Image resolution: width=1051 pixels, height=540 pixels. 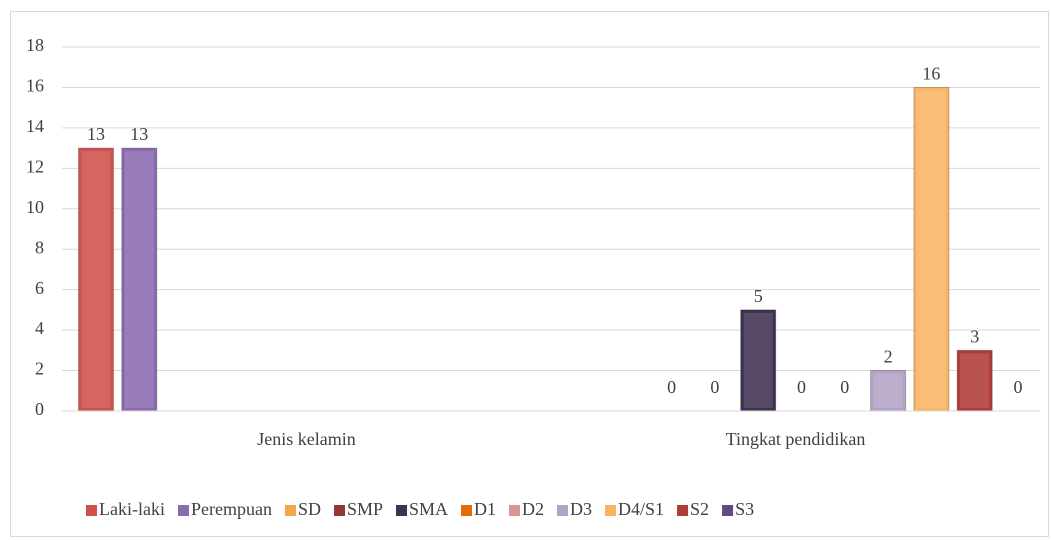 What do you see at coordinates (35, 166) in the screenshot?
I see `y-tick-label: 12` at bounding box center [35, 166].